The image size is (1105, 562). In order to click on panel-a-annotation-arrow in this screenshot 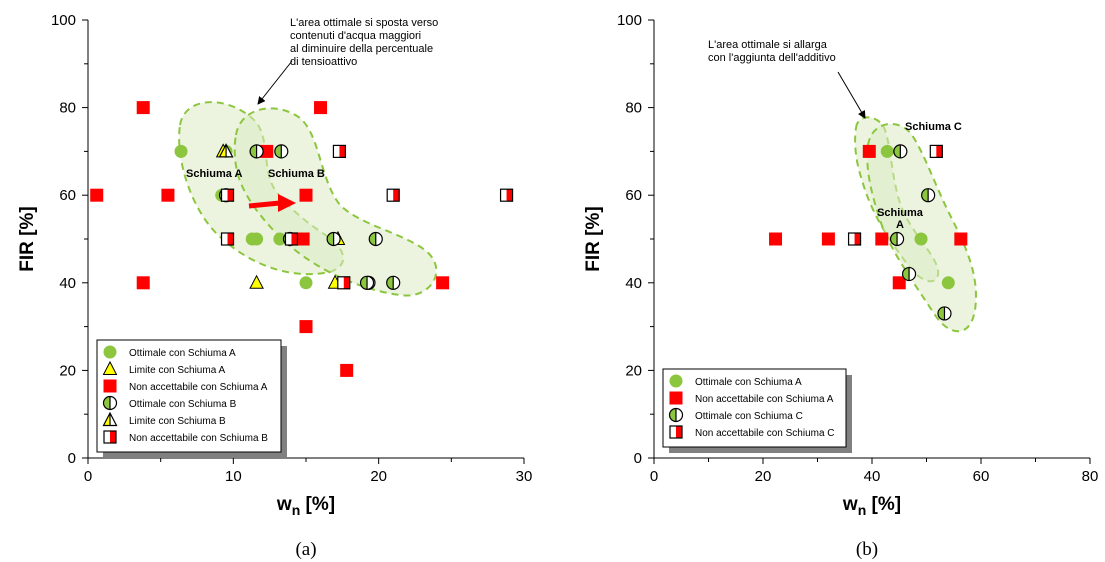, I will do `click(275, 82)`.